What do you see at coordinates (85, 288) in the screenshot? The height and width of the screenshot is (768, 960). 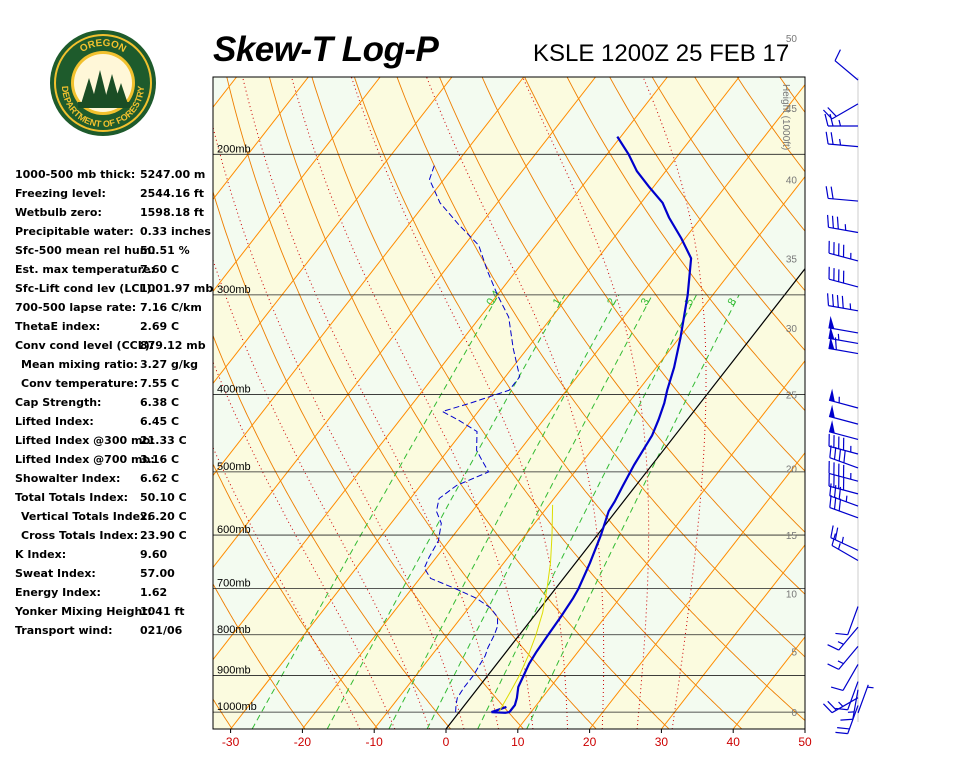 I see `stat-label: Sfc-Lift cond lev (LCL):` at bounding box center [85, 288].